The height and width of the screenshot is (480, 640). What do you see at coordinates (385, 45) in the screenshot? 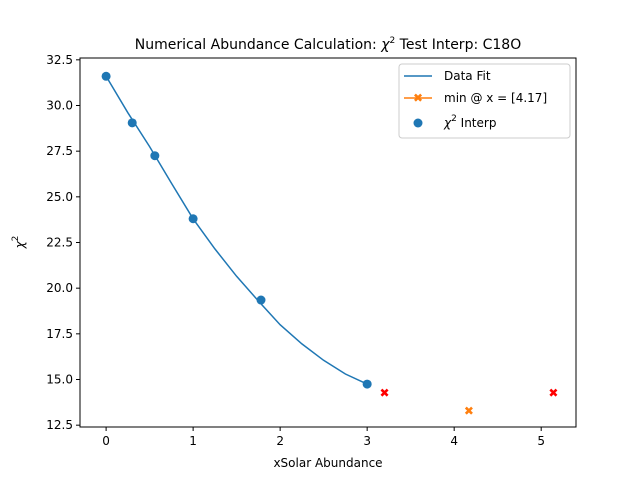
I see `chart-title-chi: χ` at bounding box center [385, 45].